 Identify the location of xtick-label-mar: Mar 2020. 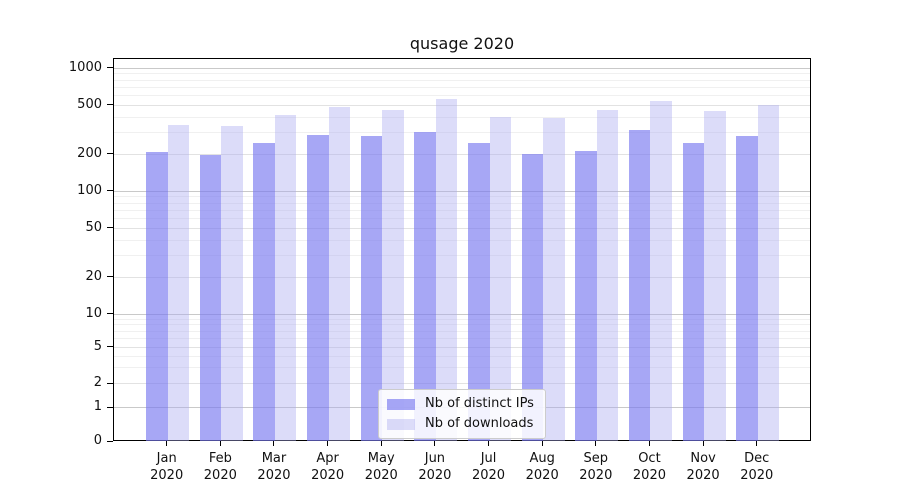
(274, 467).